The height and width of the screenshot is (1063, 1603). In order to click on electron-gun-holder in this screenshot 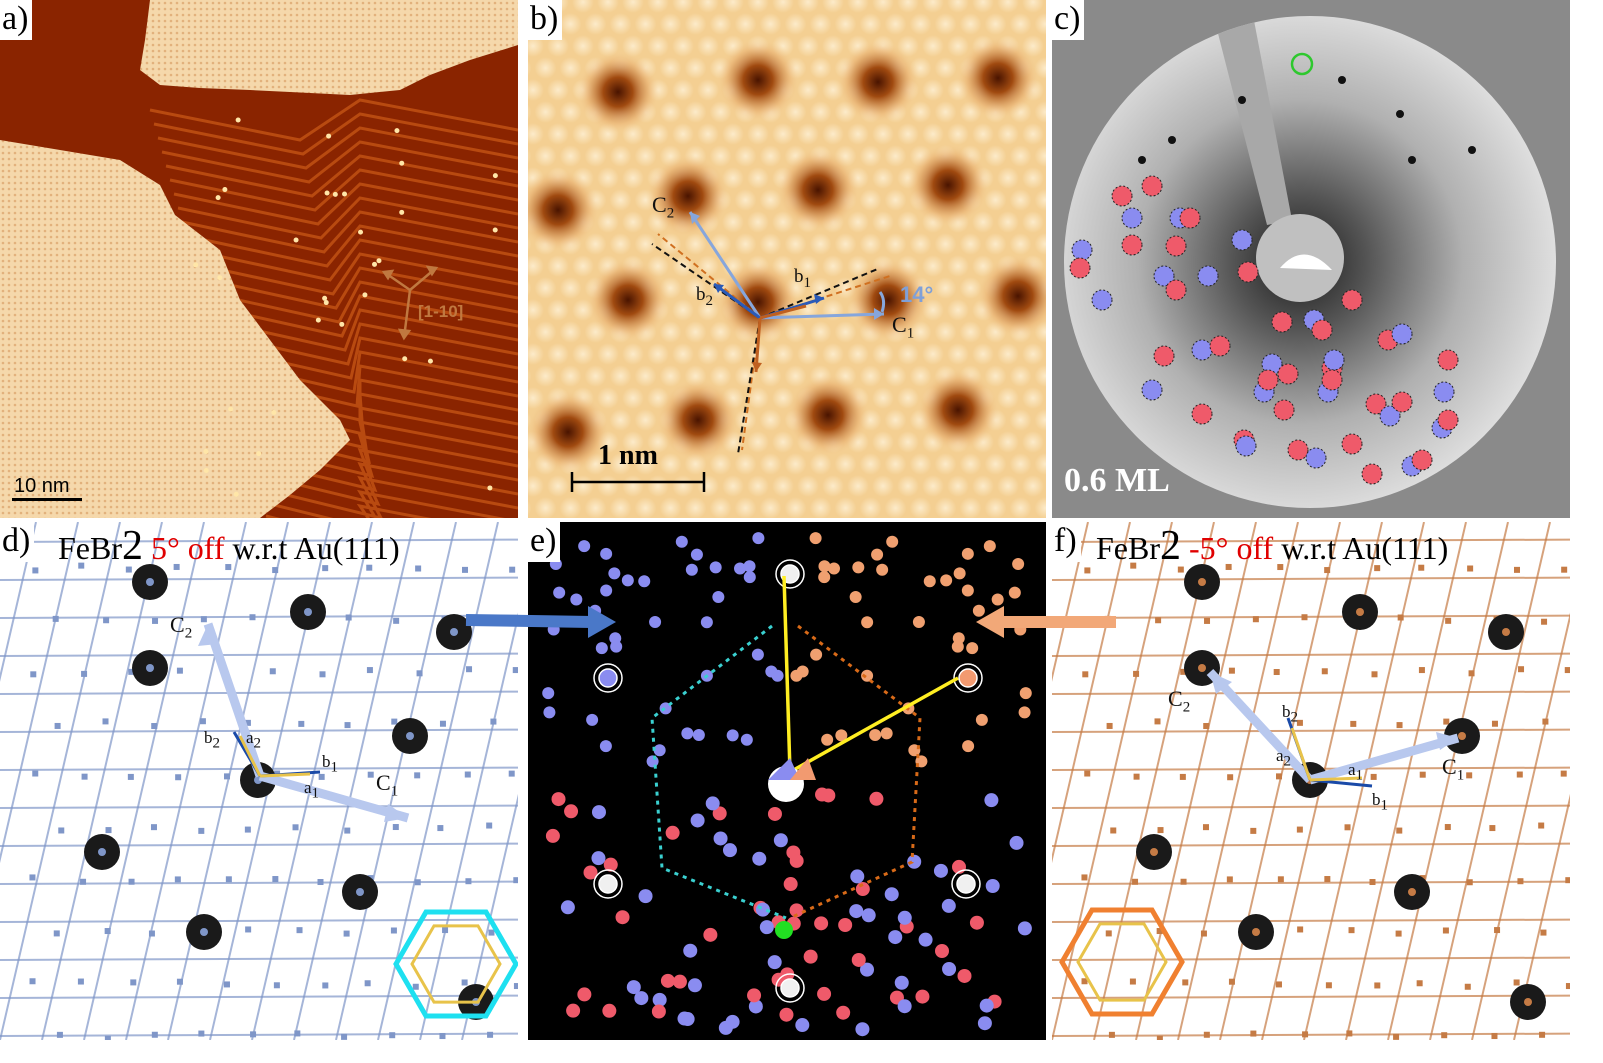, I will do `click(1252, 120)`.